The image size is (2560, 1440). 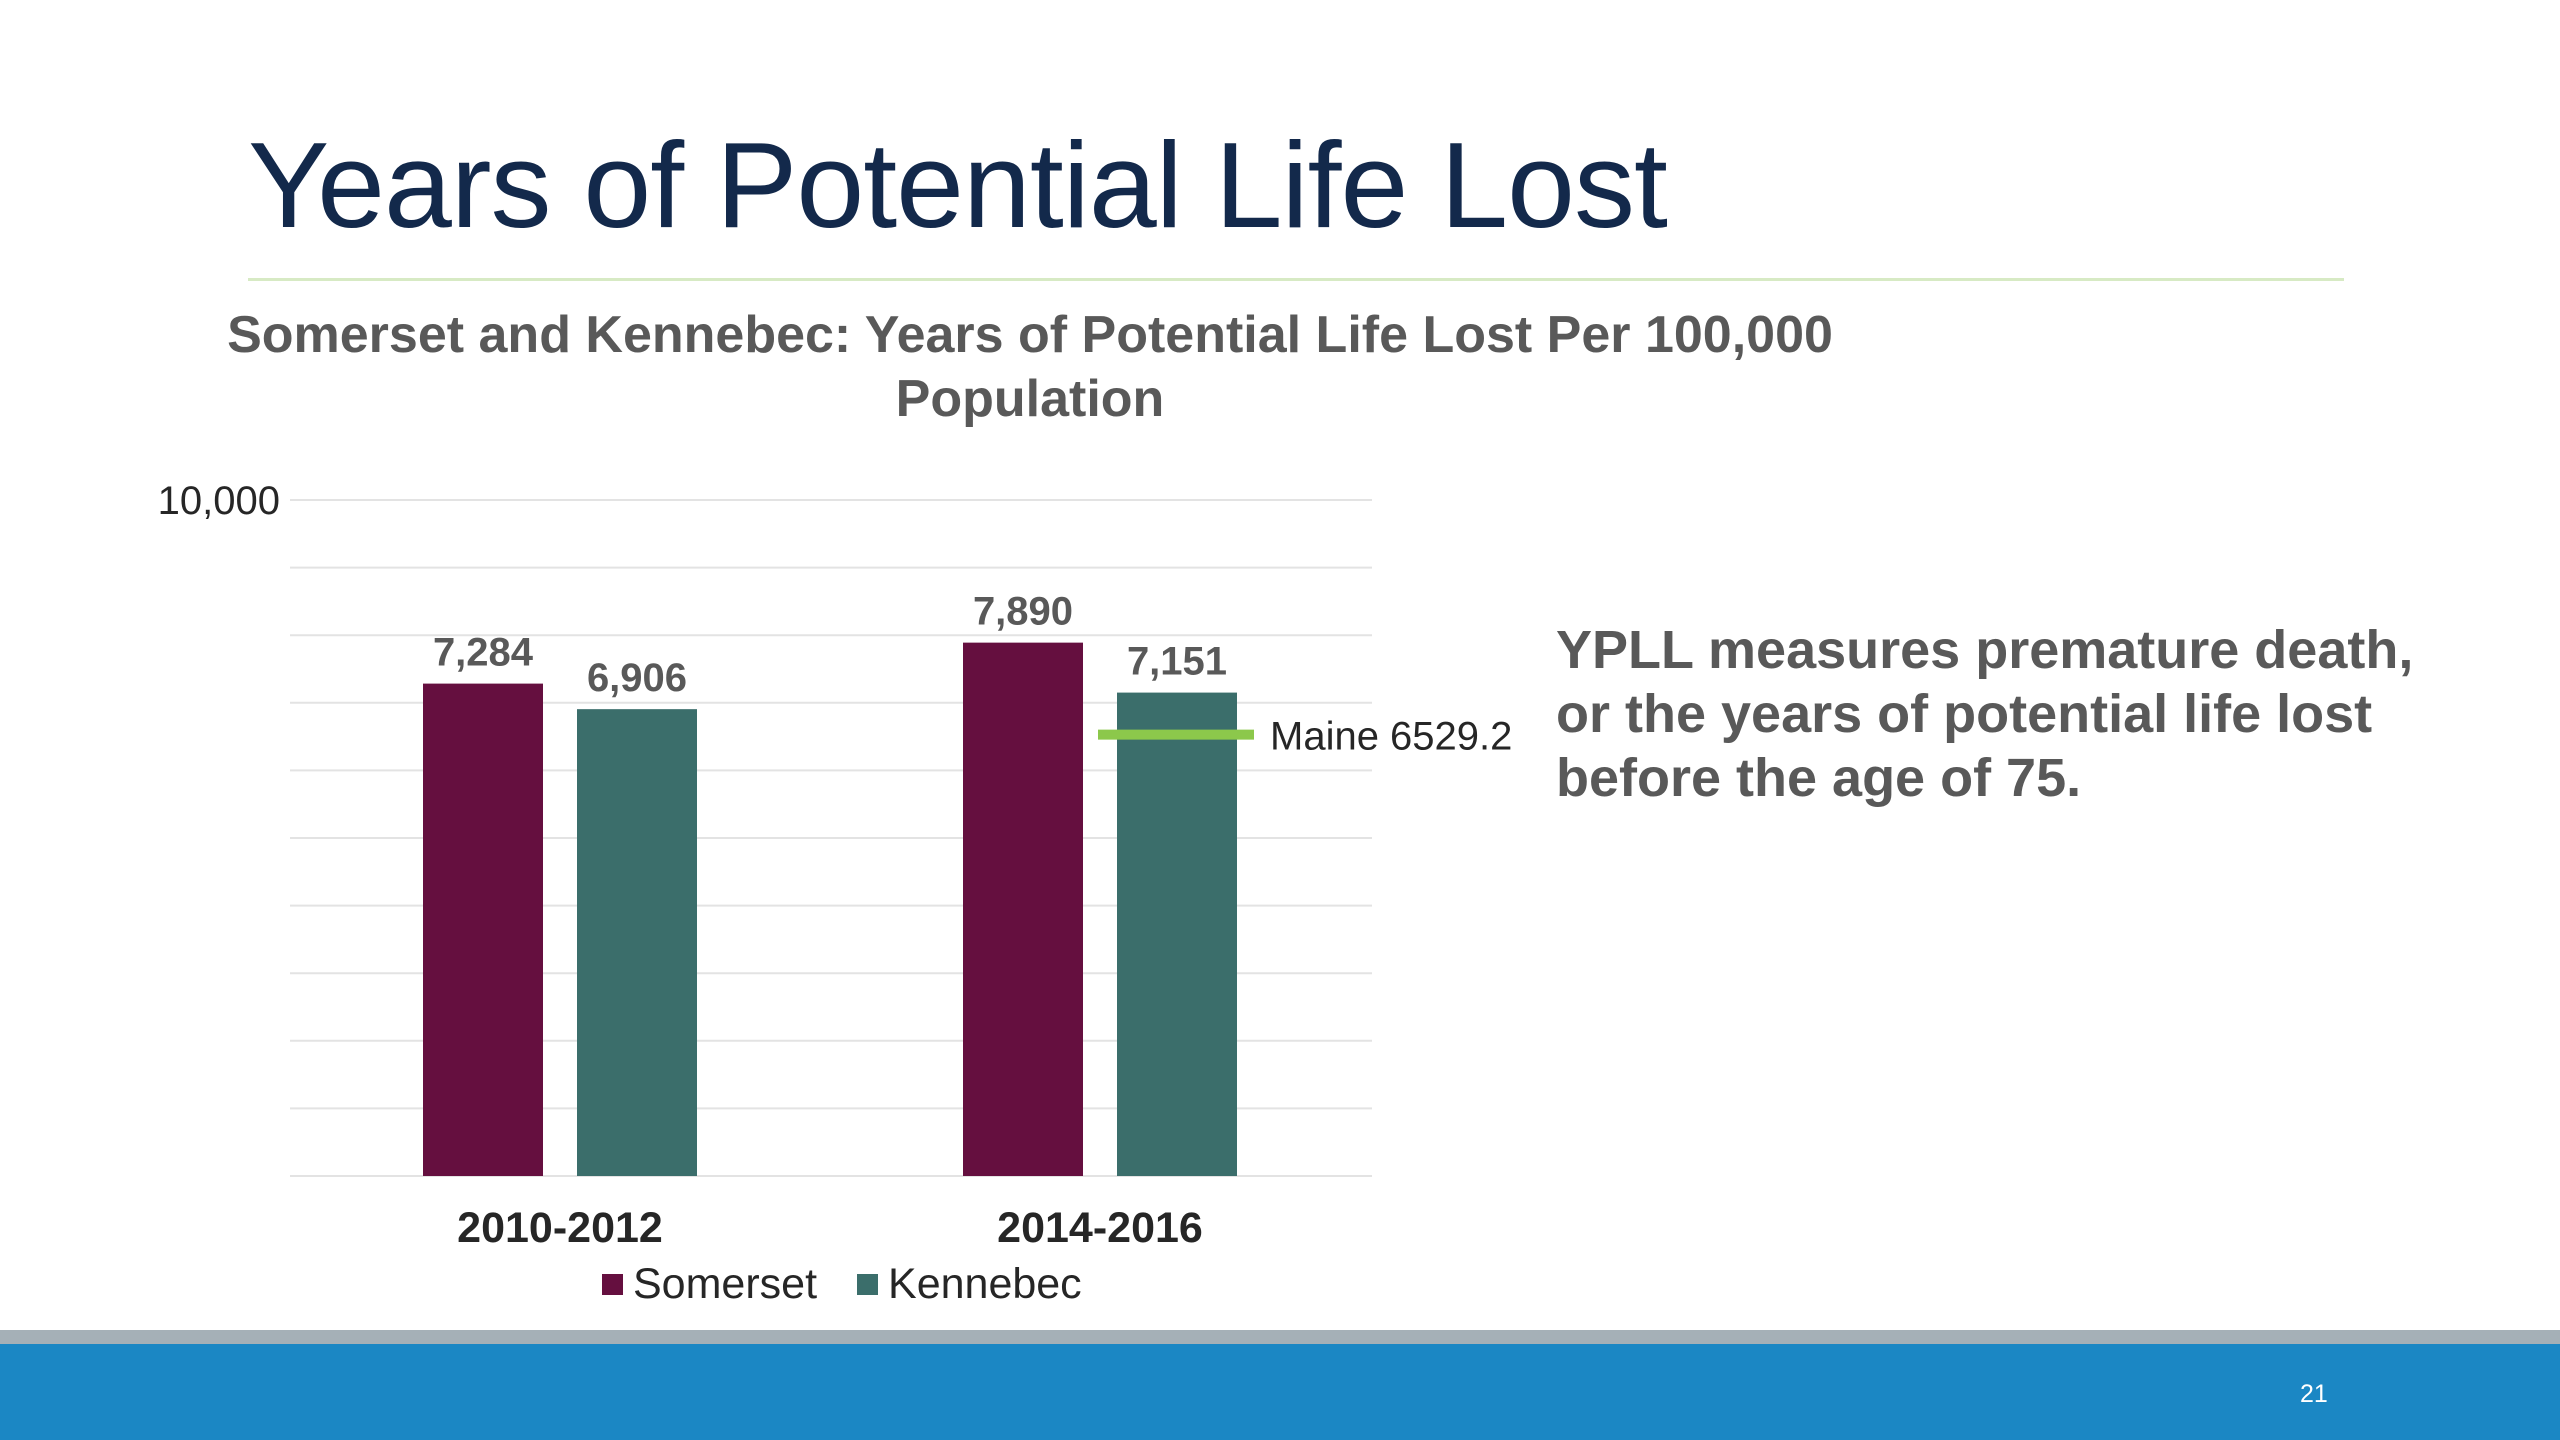 I want to click on category-label-2010-2012: 2010-2012, so click(x=560, y=1228).